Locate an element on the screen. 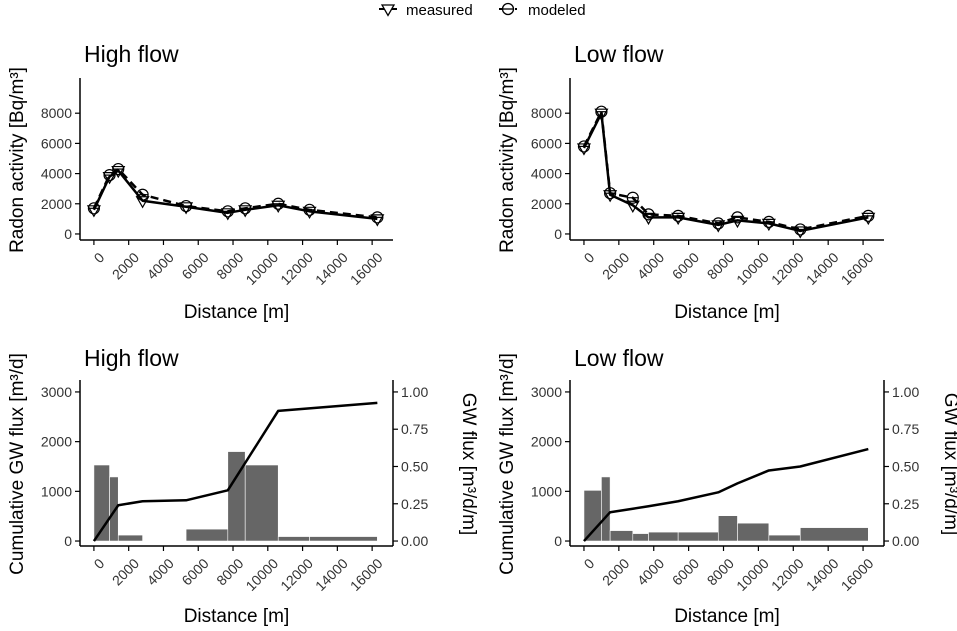 The width and height of the screenshot is (957, 631). legend-label-modeled: modeled is located at coordinates (557, 10).